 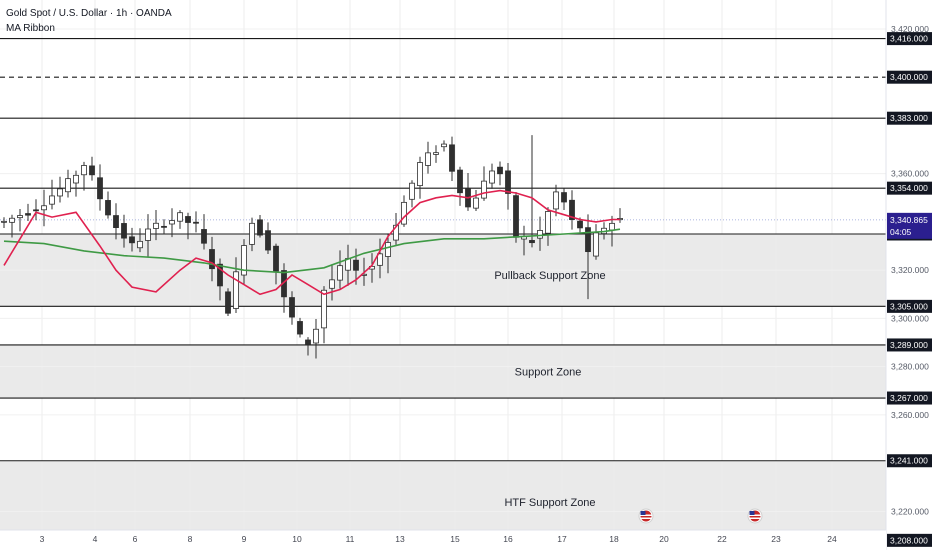 I want to click on date-tick-label: 13, so click(x=400, y=539).